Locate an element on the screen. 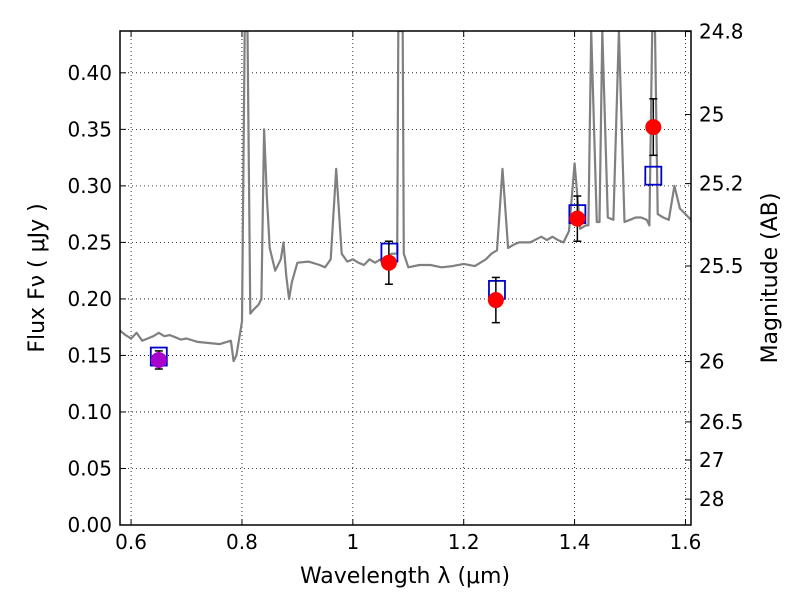  y-tick-label: 0.15 is located at coordinates (89, 355).